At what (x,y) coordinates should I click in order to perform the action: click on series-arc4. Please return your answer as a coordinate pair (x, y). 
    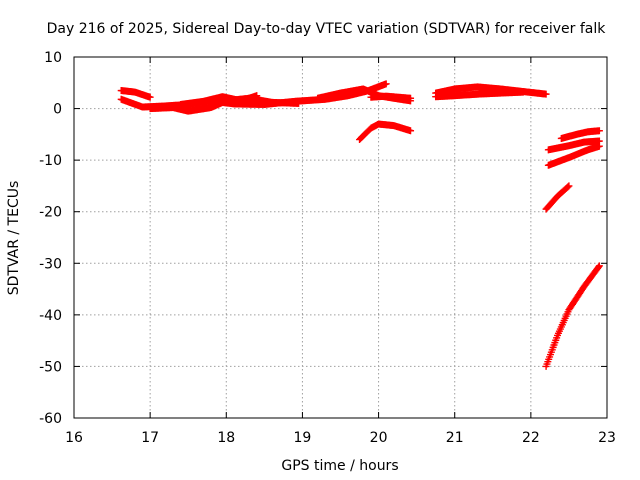
    Looking at the image, I should click on (219, 100).